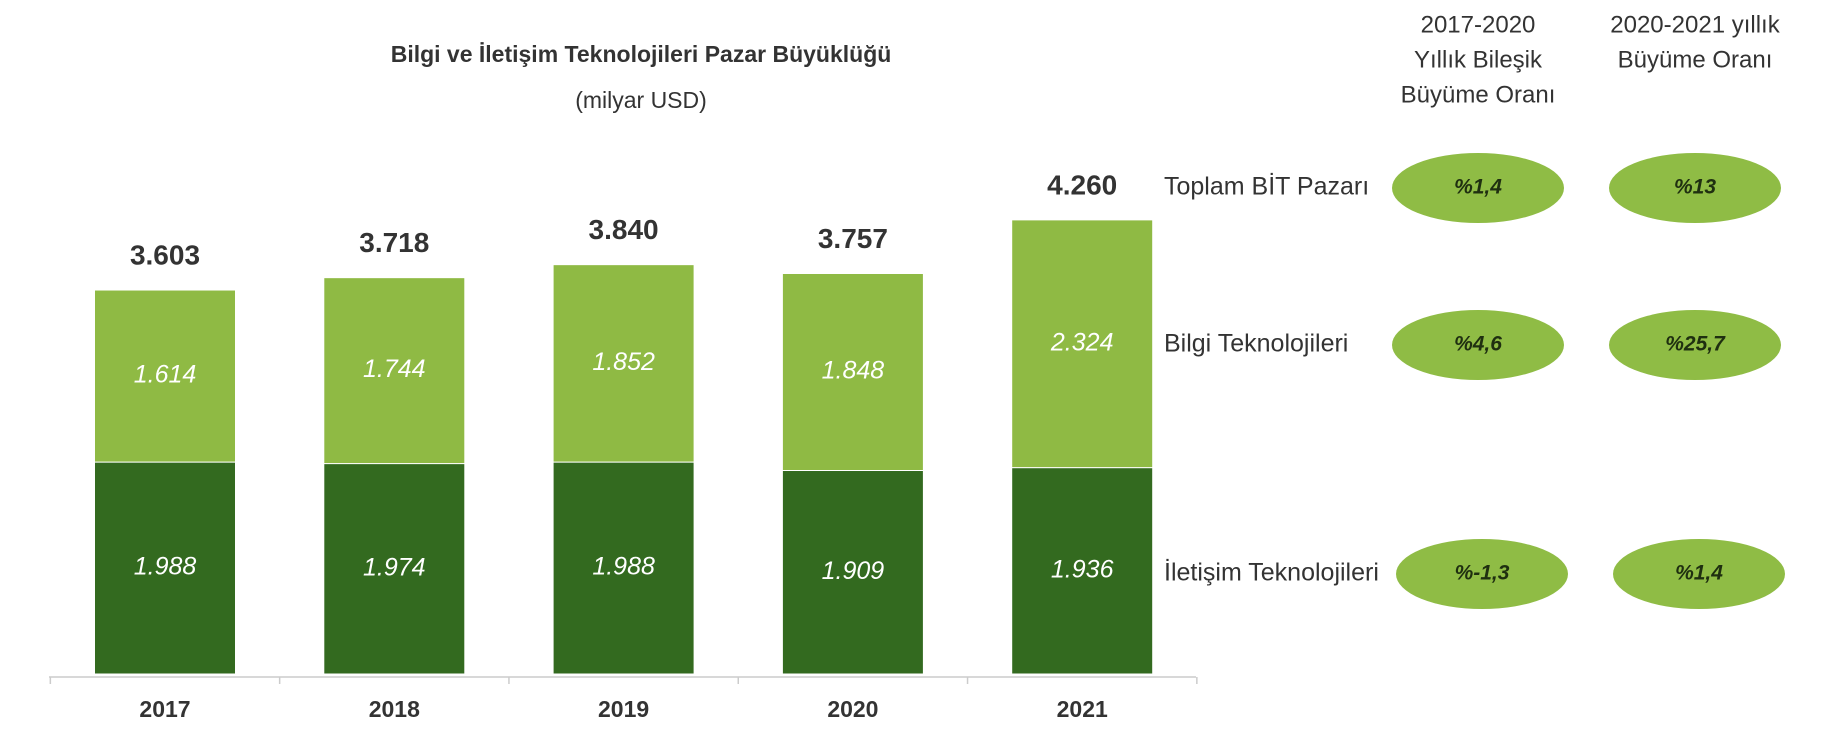 This screenshot has height=746, width=1834. Describe the element at coordinates (641, 100) in the screenshot. I see `chart-subtitle: (milyar USD)` at that location.